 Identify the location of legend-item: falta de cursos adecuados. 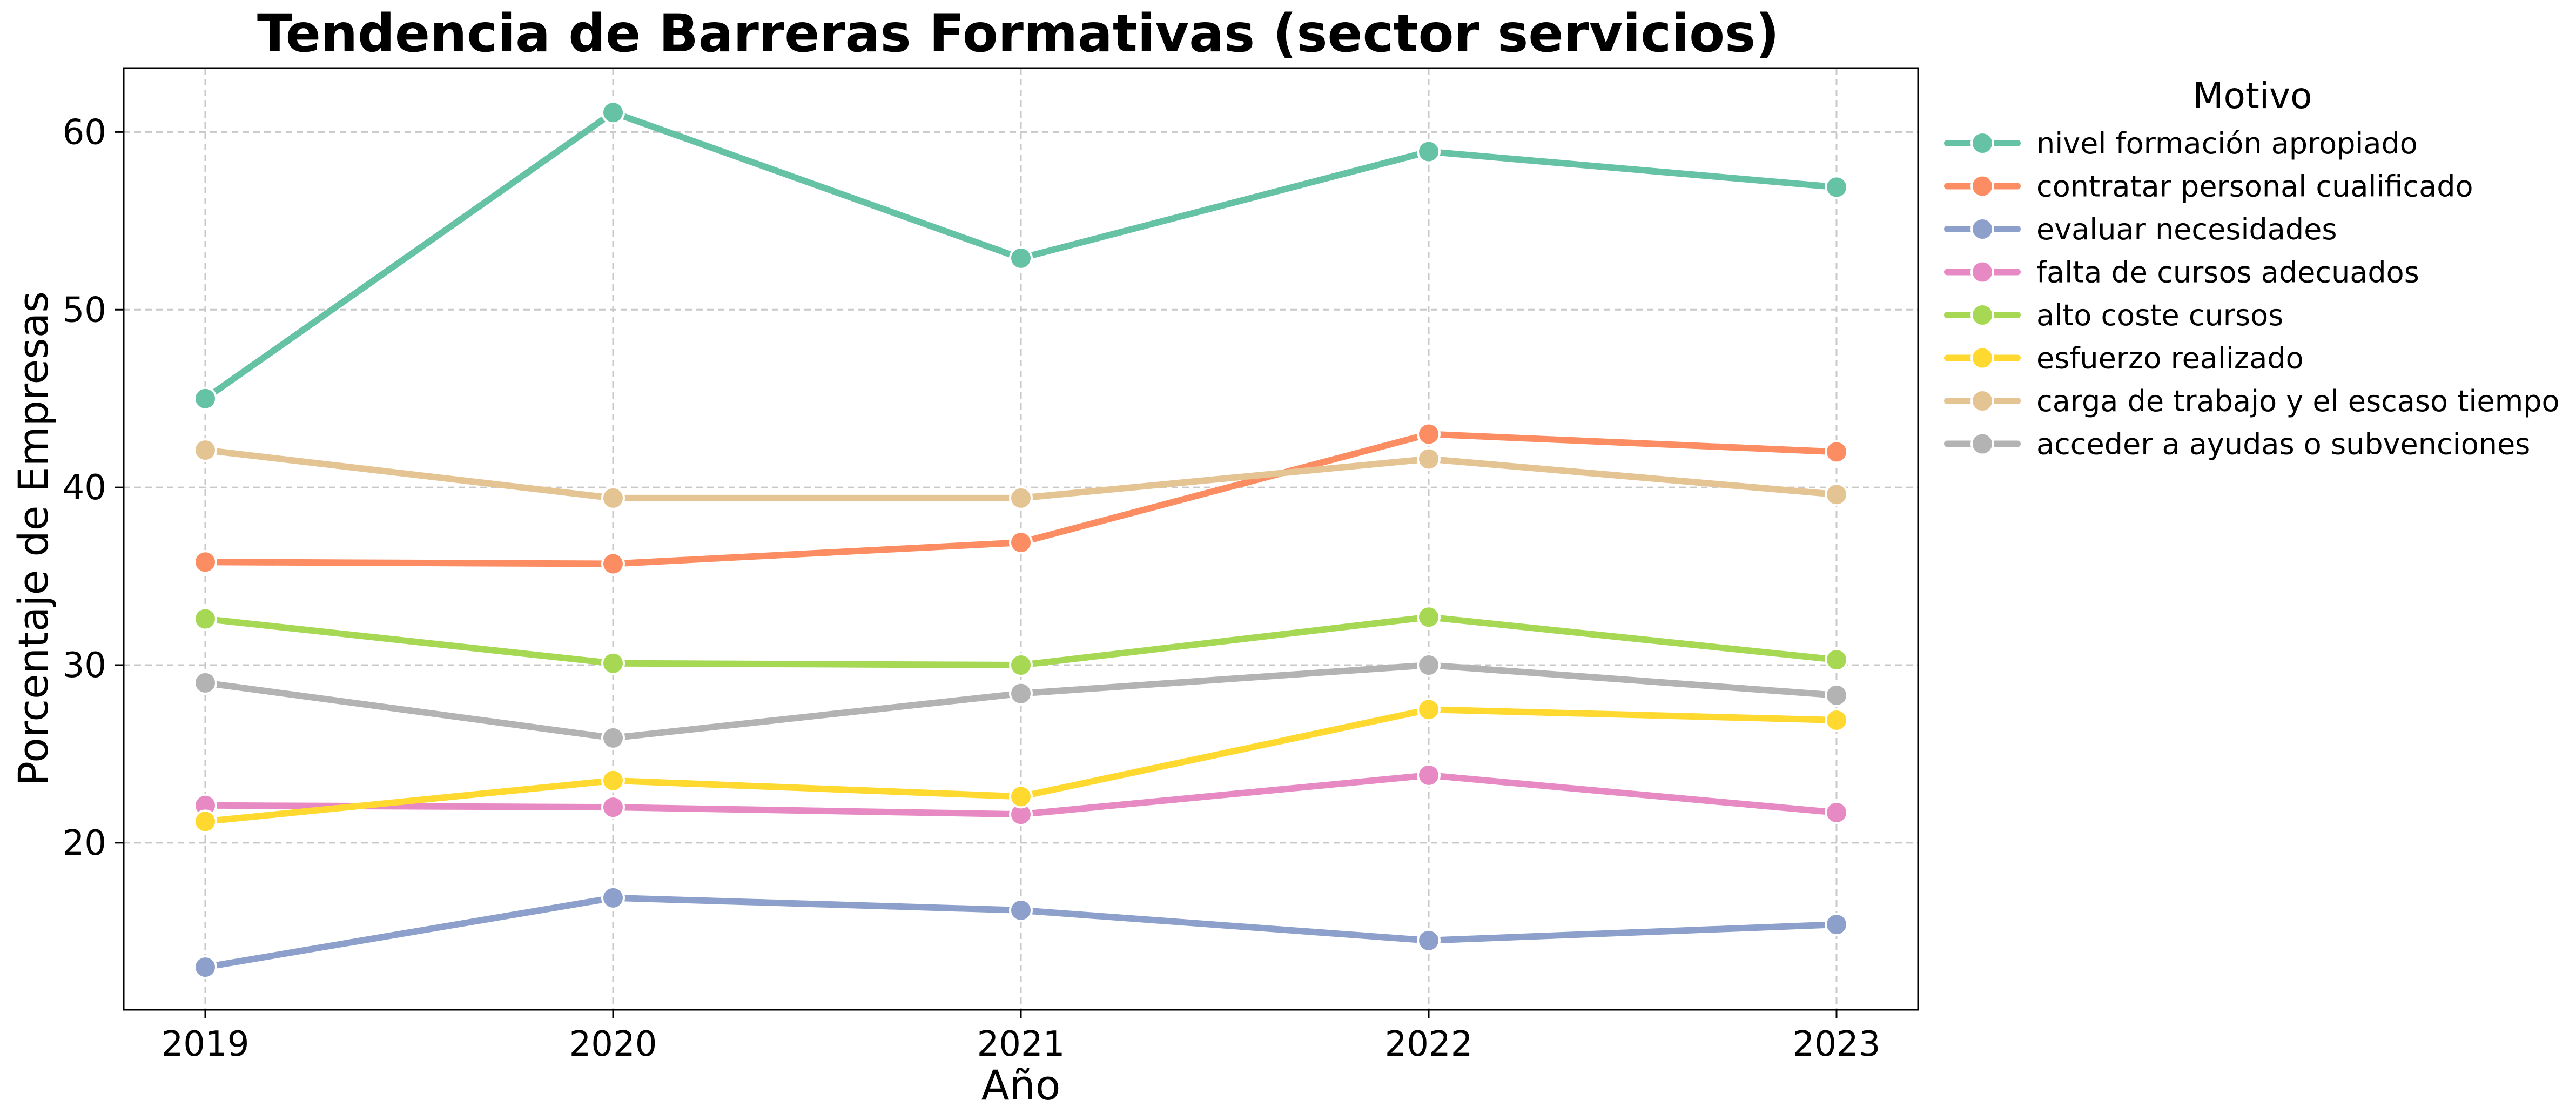
(2181, 273).